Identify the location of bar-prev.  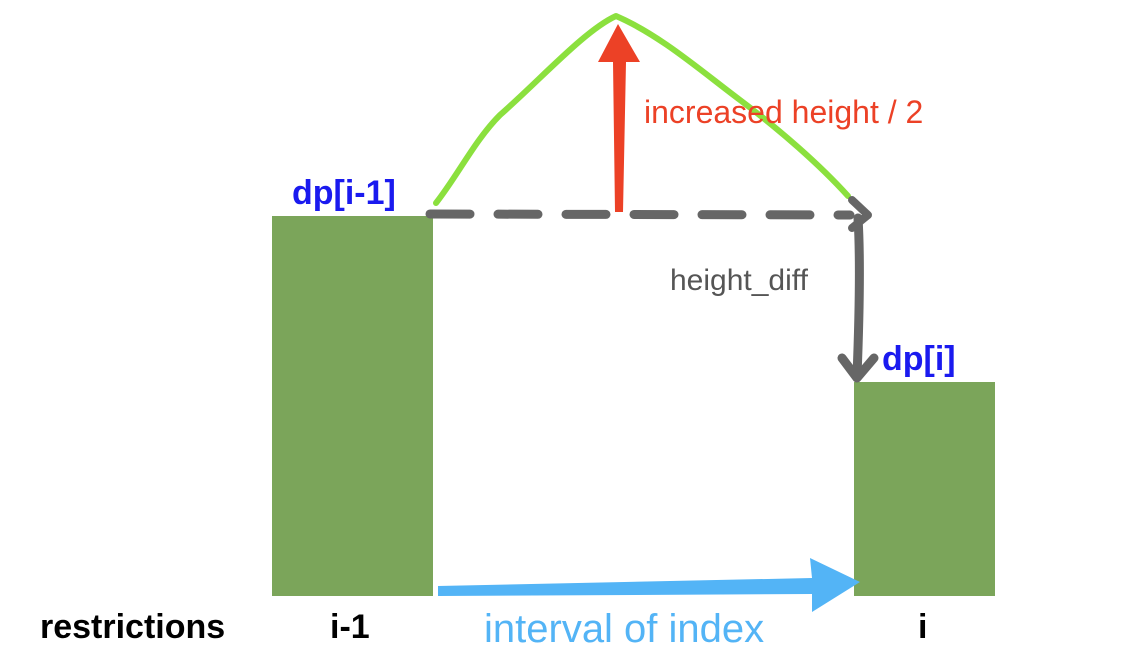
(352, 406).